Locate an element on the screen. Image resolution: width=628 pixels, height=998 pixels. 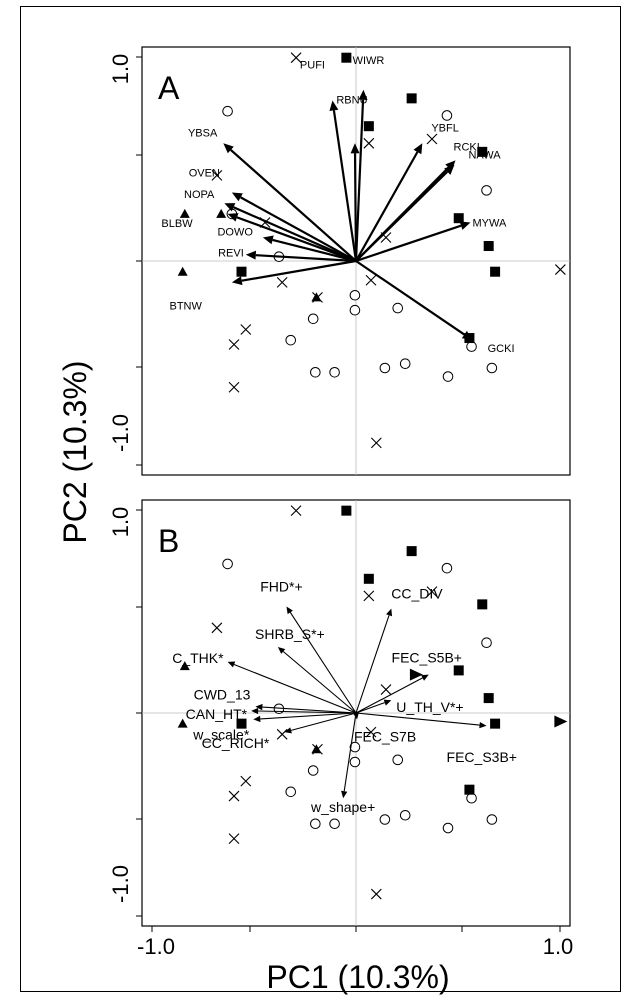
y-tick-label-top: 1.0 is located at coordinates (120, 522).